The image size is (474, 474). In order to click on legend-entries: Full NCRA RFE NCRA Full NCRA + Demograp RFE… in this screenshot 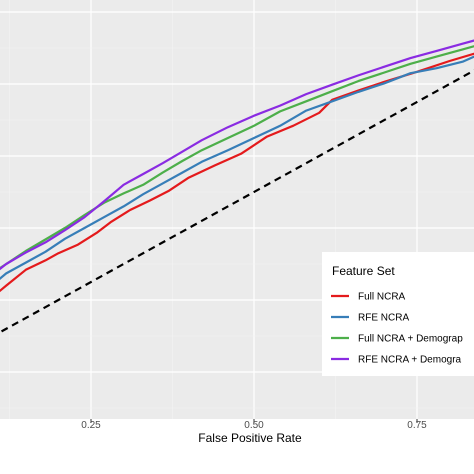, I will do `click(397, 329)`.